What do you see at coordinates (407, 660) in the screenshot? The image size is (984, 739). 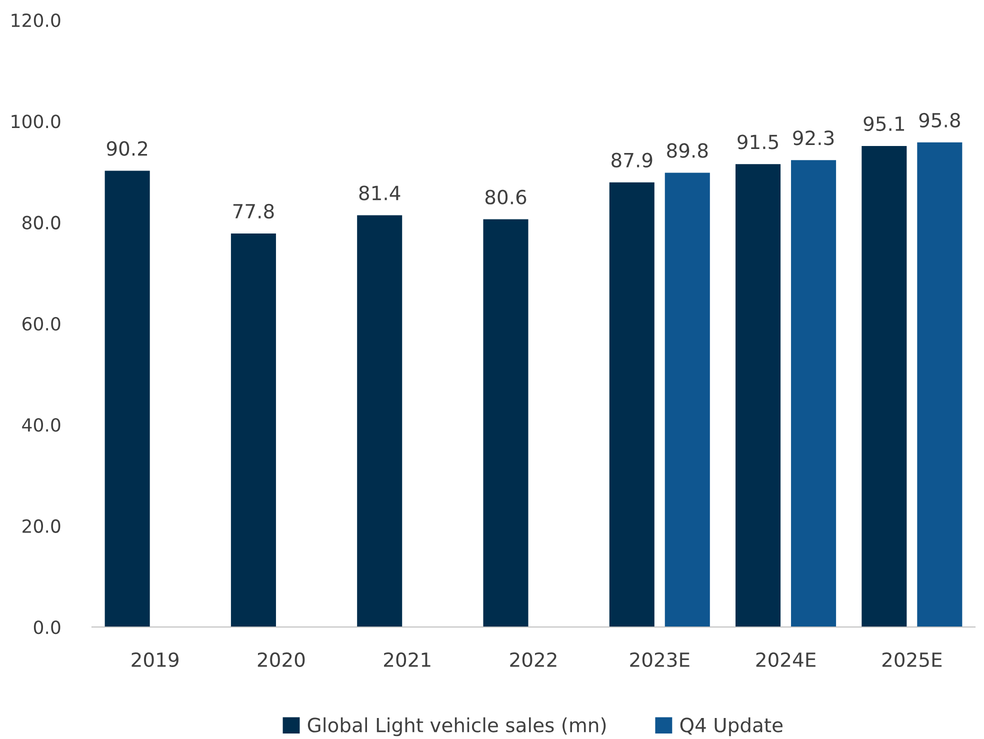 I see `x-tick-label: 2021` at bounding box center [407, 660].